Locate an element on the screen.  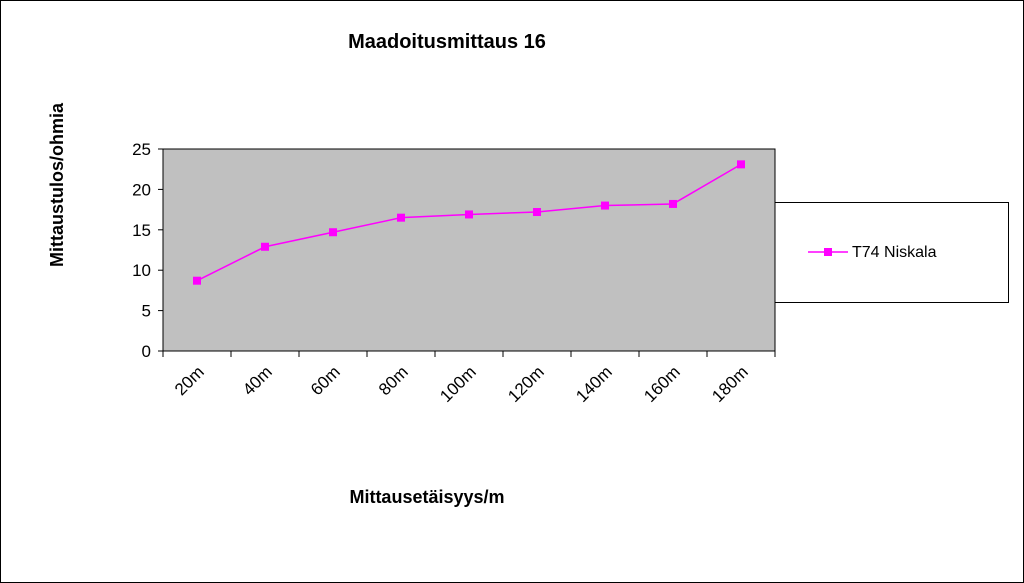
y-tick-label: 10 is located at coordinates (141, 270).